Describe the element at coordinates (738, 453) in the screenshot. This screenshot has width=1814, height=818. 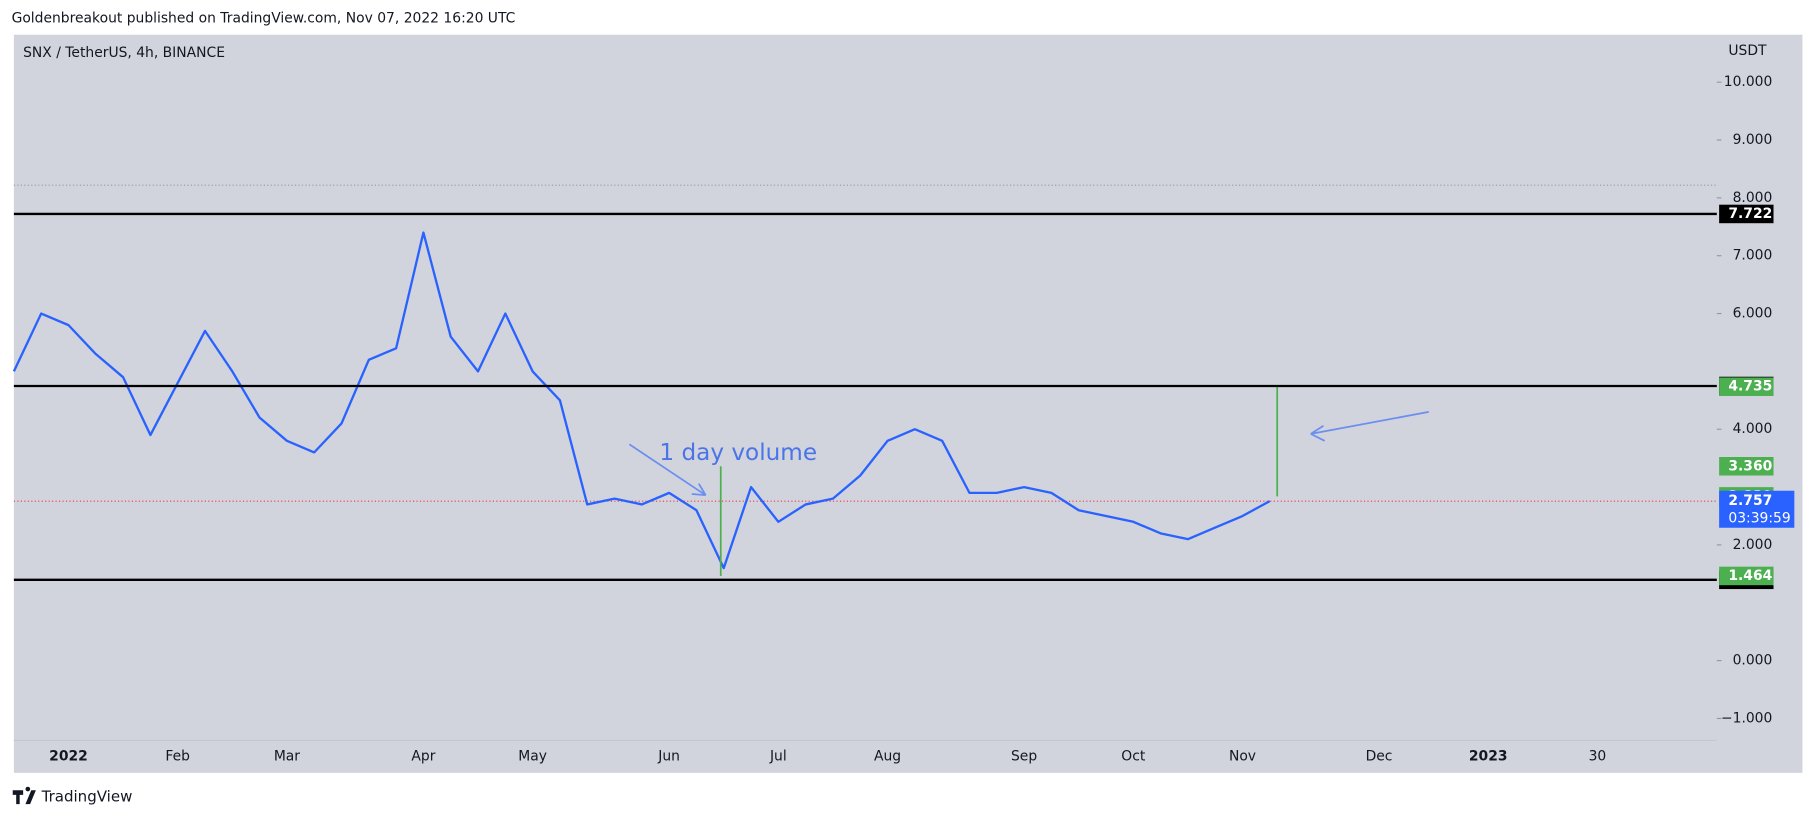
I see `annotation: 1 day volume` at that location.